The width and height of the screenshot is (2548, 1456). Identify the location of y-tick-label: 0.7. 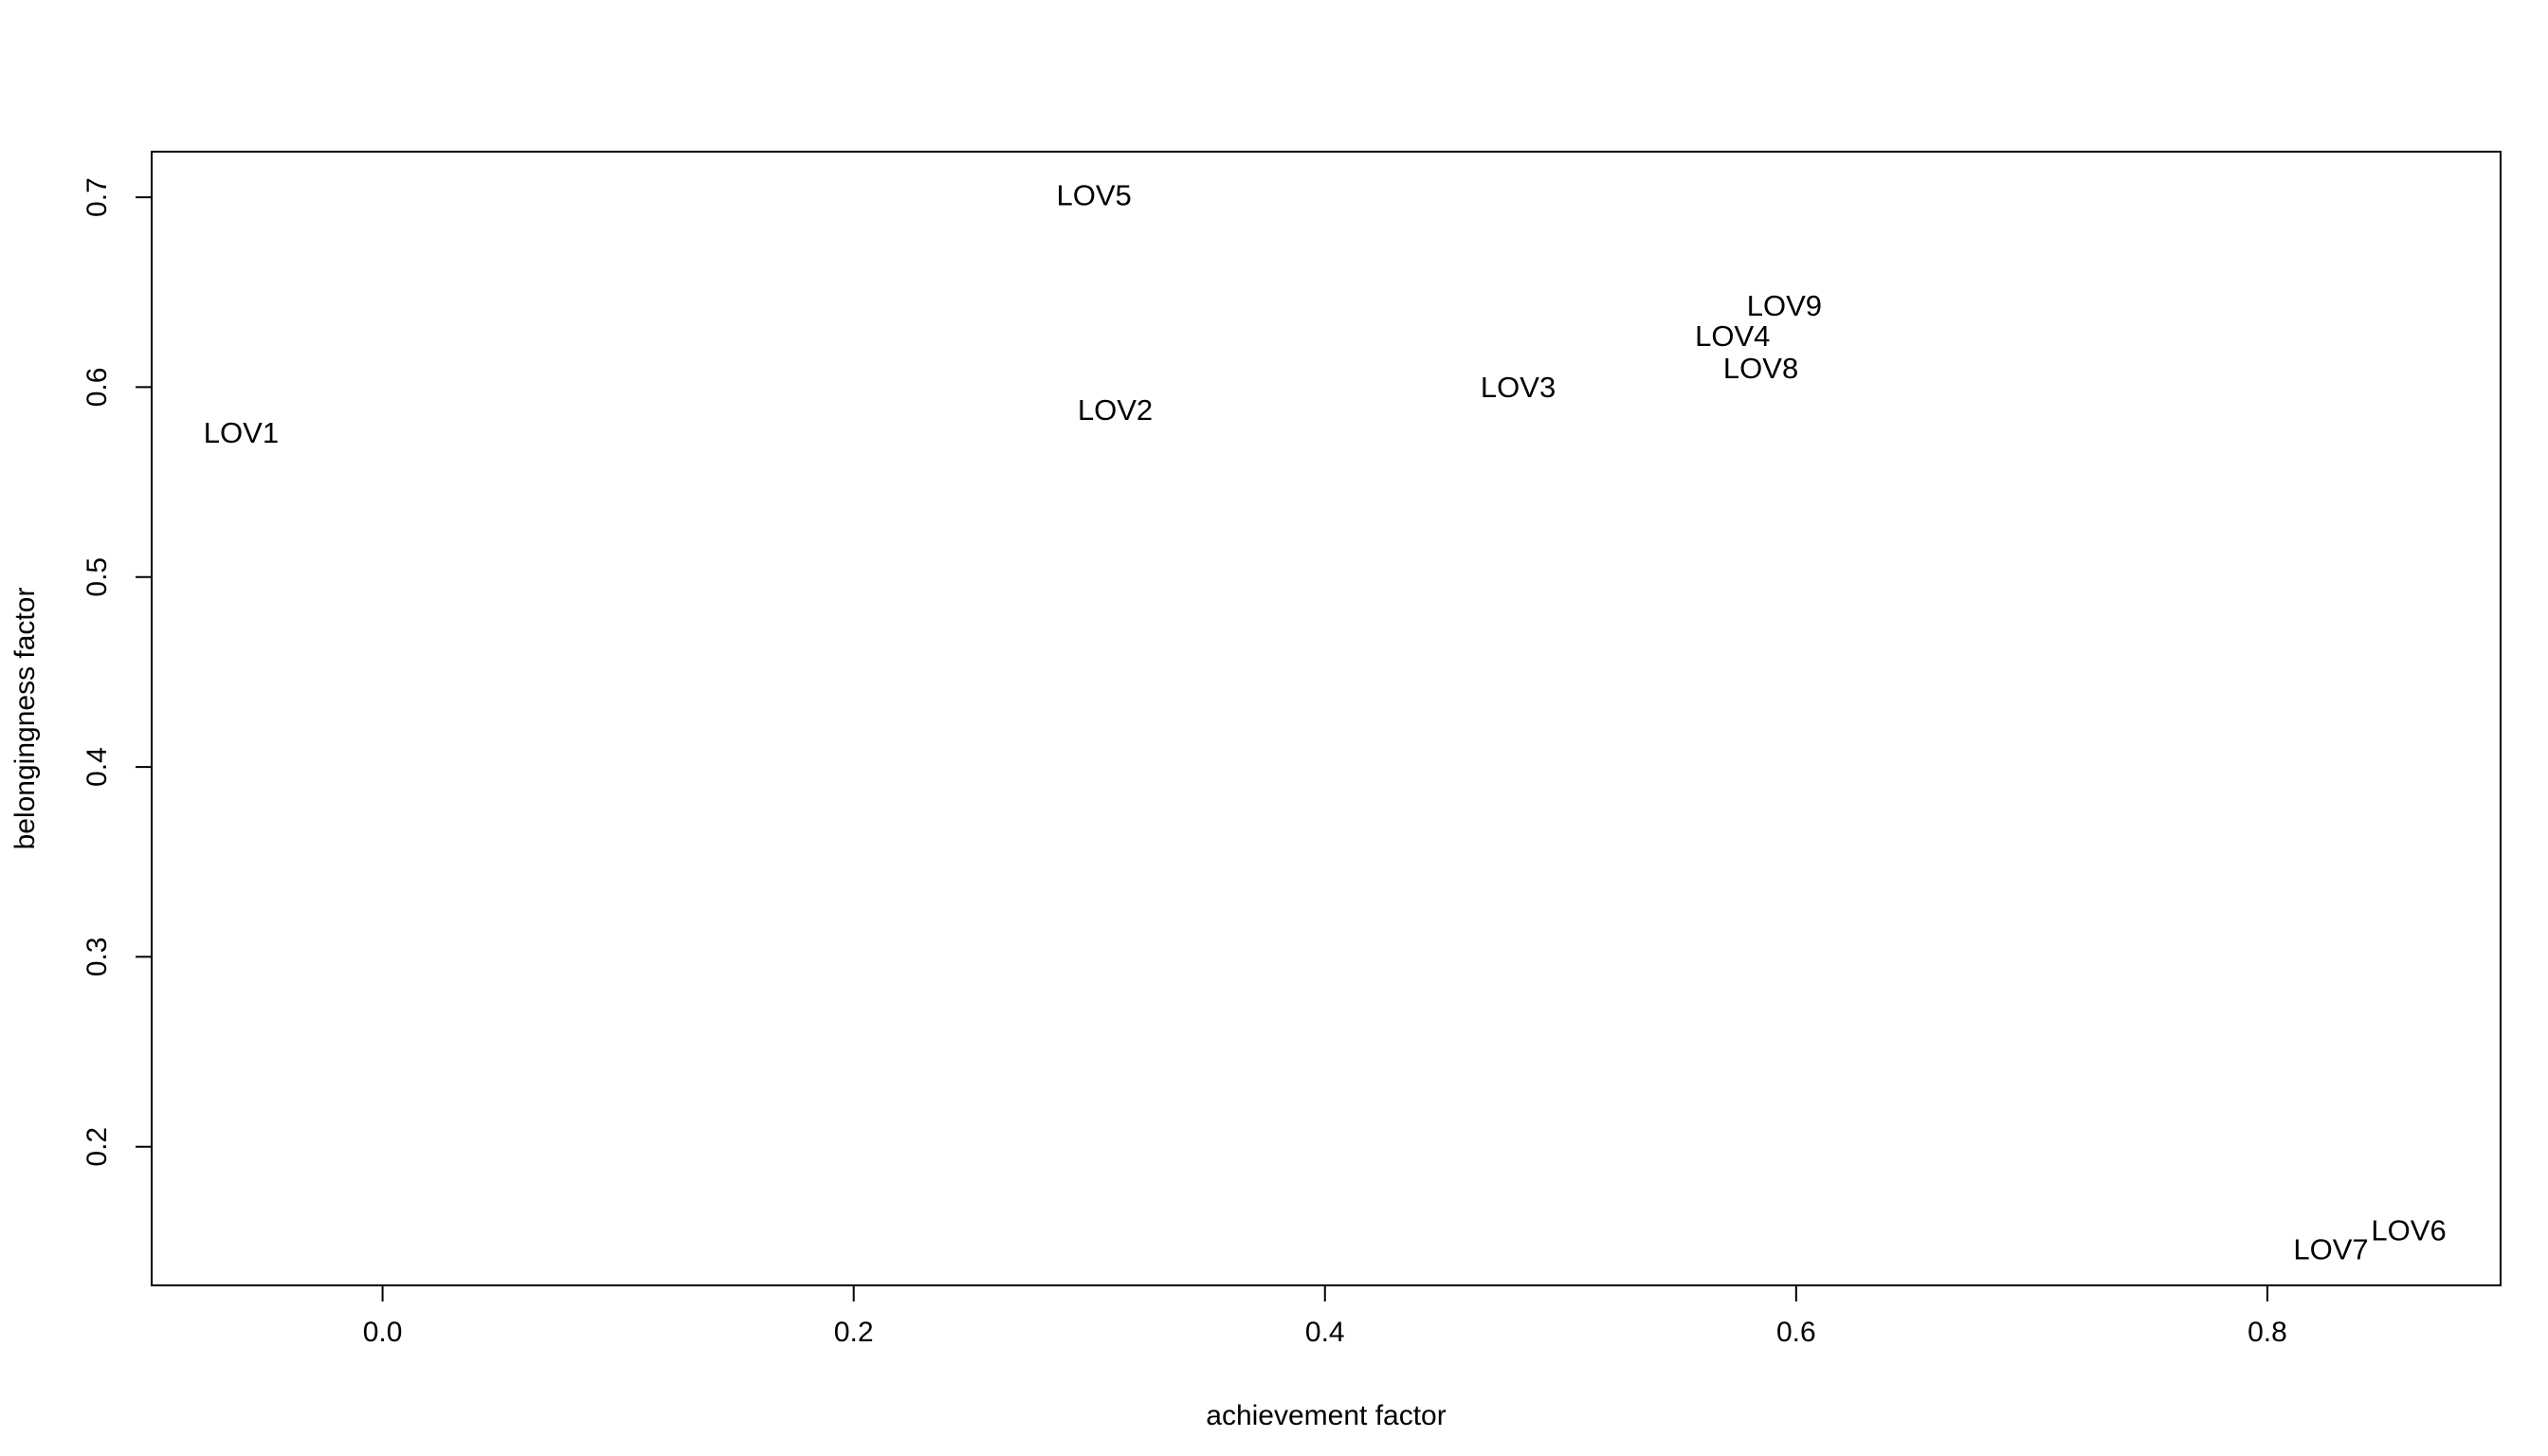
(97, 197).